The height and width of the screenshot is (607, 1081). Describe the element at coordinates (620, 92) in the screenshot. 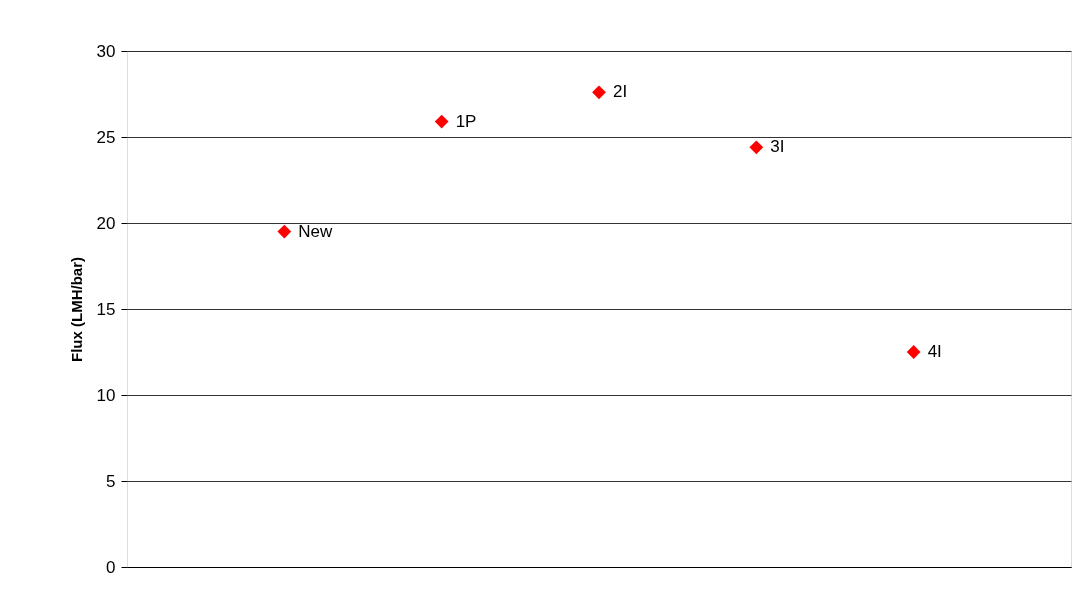

I see `annotation: 2I` at that location.